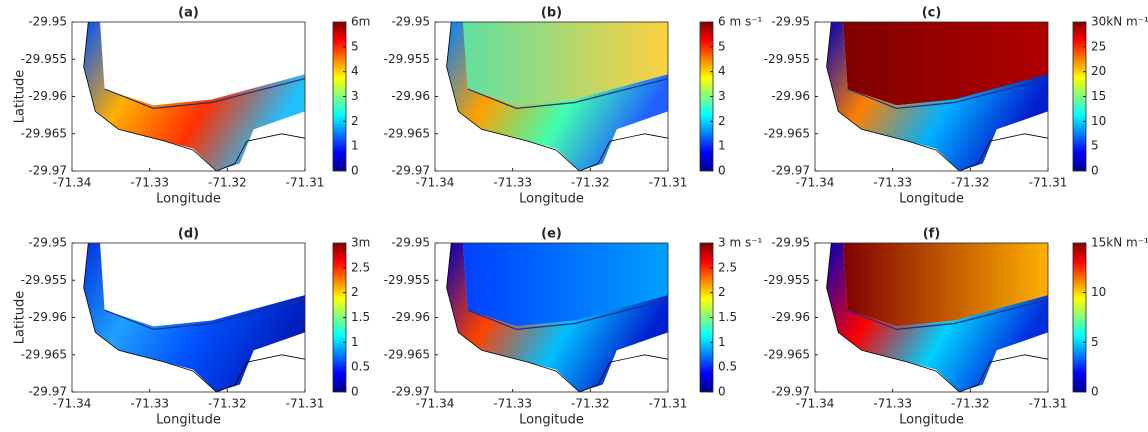 The height and width of the screenshot is (432, 1148). Describe the element at coordinates (740, 243) in the screenshot. I see `colorbar-tick-label: 3 m s⁻¹` at that location.